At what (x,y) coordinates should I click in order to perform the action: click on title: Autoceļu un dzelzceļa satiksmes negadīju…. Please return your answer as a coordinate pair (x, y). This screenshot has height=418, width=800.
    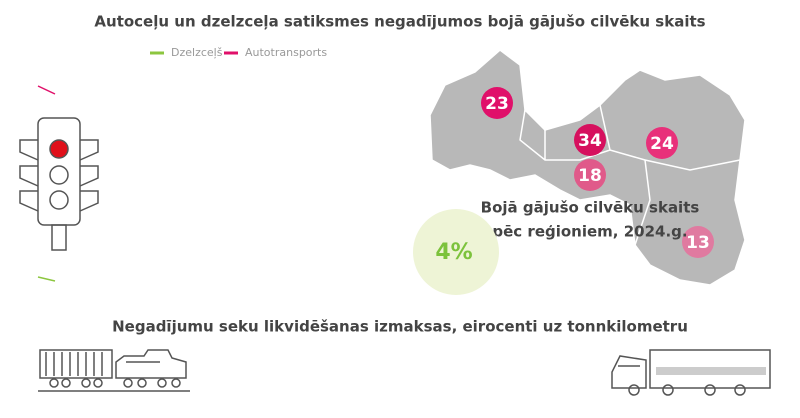
    Looking at the image, I should click on (399, 22).